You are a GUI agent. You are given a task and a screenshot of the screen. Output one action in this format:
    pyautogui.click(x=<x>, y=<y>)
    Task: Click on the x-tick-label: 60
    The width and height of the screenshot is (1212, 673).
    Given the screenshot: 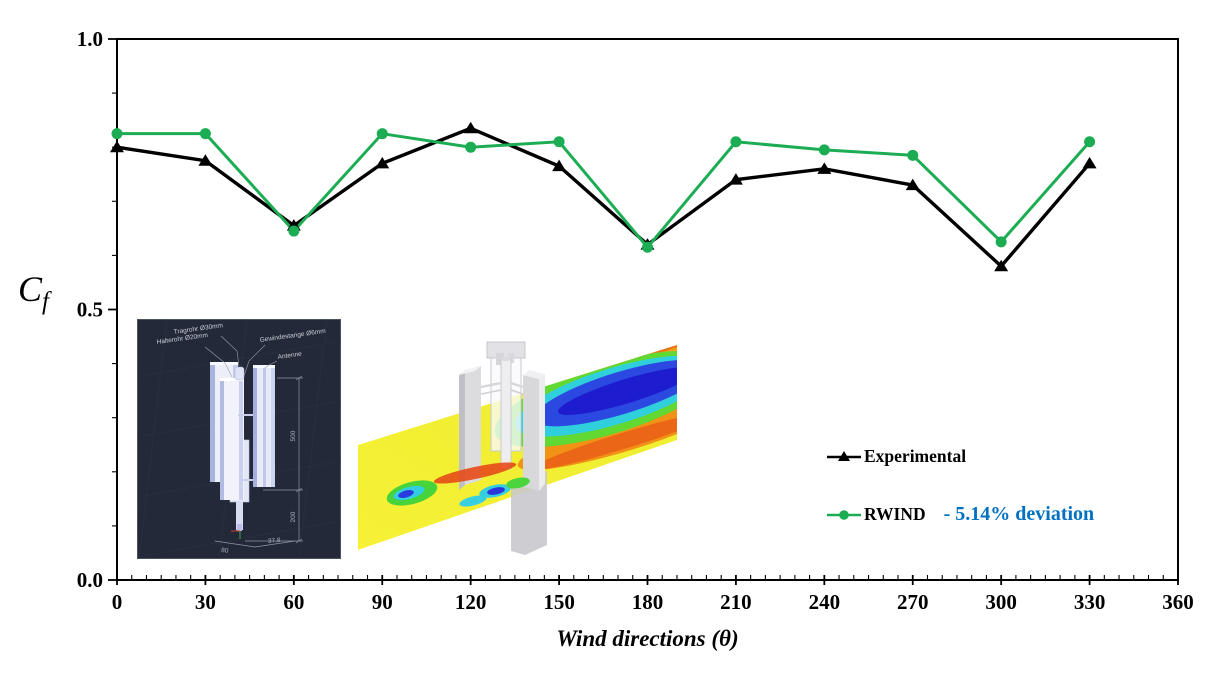 What is the action you would take?
    pyautogui.click(x=293, y=602)
    